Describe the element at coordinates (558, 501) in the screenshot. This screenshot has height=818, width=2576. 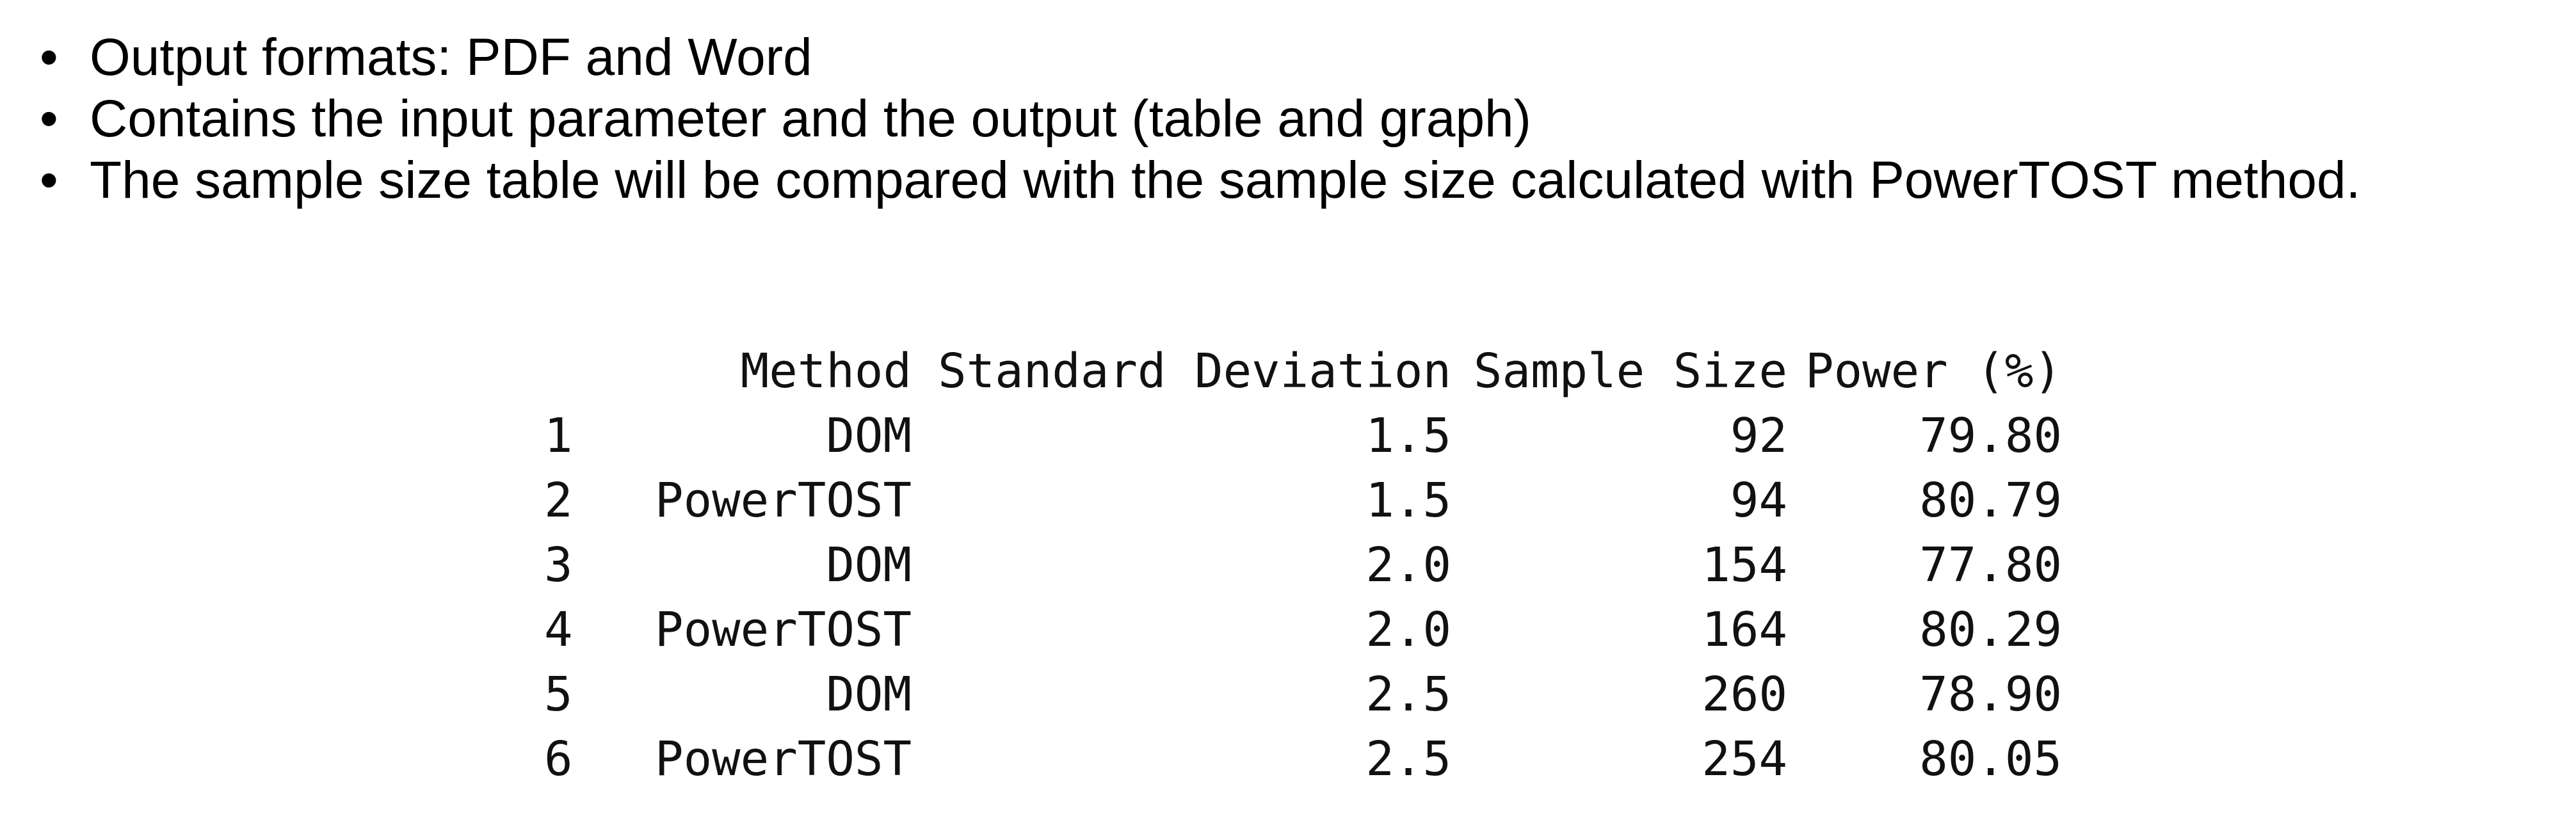
I see `row-index: 2` at that location.